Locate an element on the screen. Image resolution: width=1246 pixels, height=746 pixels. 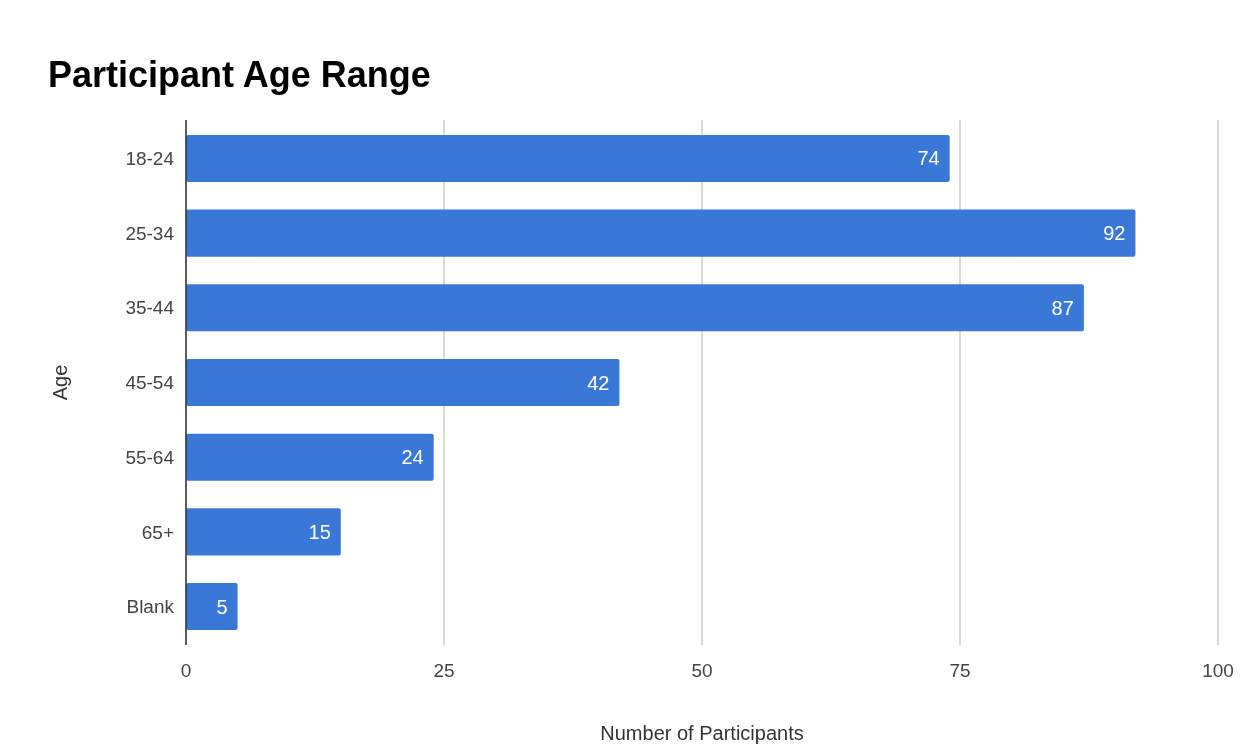
y-tick-label: 35-44 is located at coordinates (150, 308).